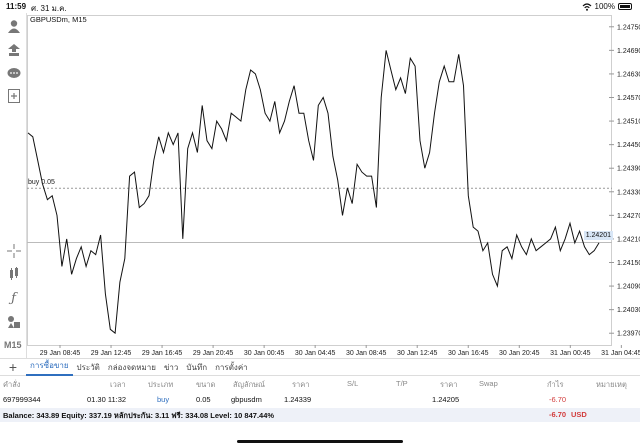  I want to click on y-tick-label: 1.24630, so click(628, 74).